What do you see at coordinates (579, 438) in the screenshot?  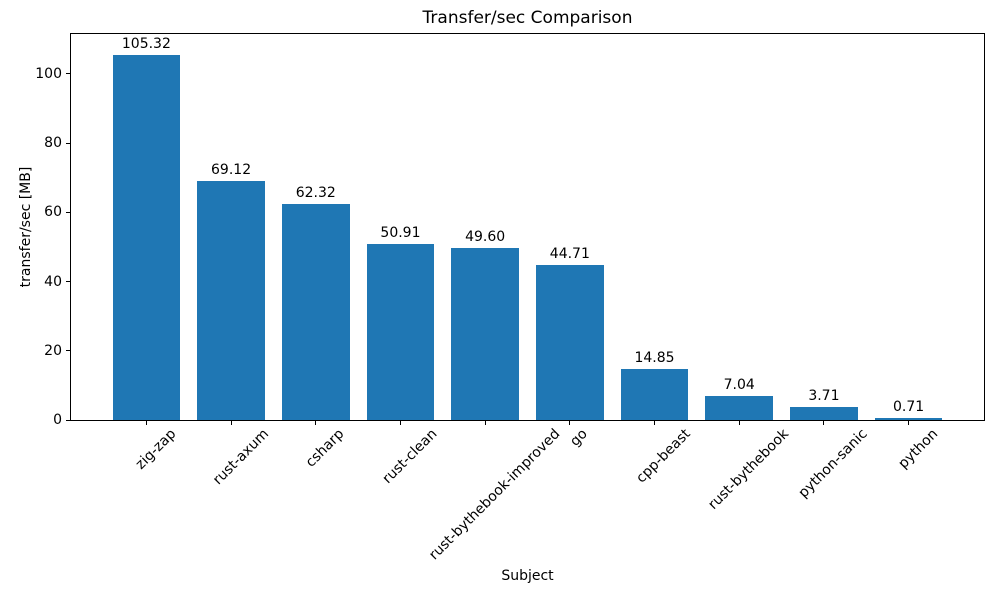 I see `x-tick-label: go` at bounding box center [579, 438].